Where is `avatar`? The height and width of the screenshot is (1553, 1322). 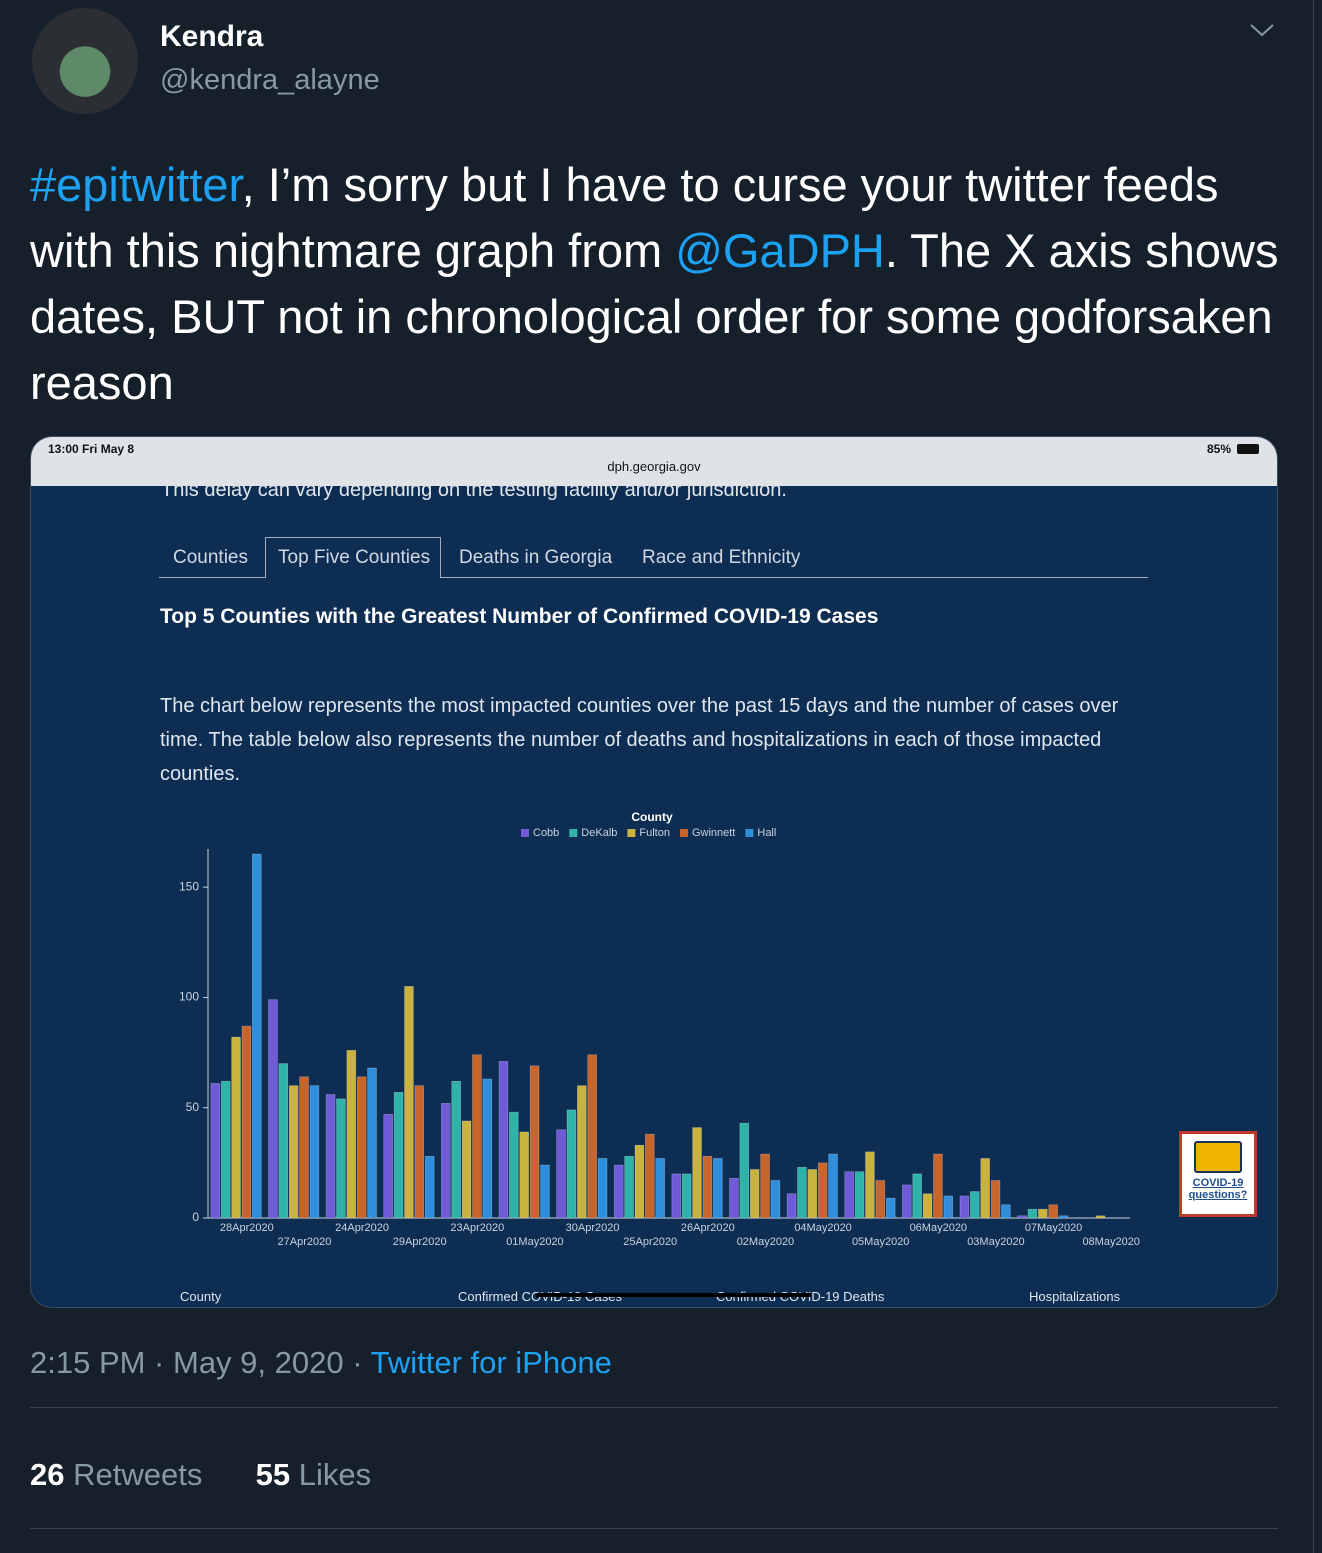
avatar is located at coordinates (85, 61).